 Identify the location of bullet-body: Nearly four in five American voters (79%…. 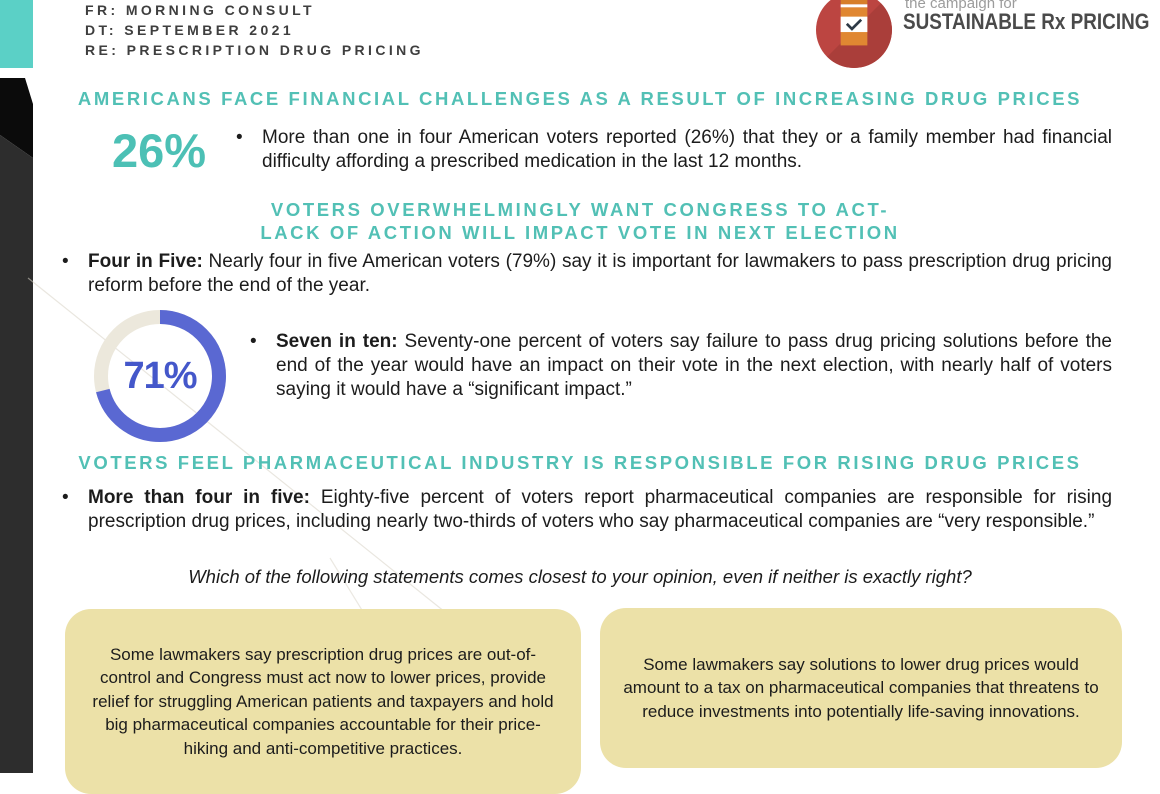
(600, 273).